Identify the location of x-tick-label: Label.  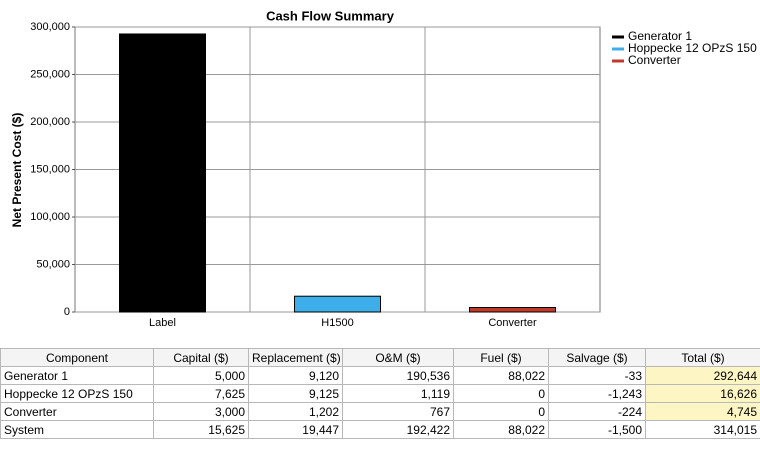
(162, 323).